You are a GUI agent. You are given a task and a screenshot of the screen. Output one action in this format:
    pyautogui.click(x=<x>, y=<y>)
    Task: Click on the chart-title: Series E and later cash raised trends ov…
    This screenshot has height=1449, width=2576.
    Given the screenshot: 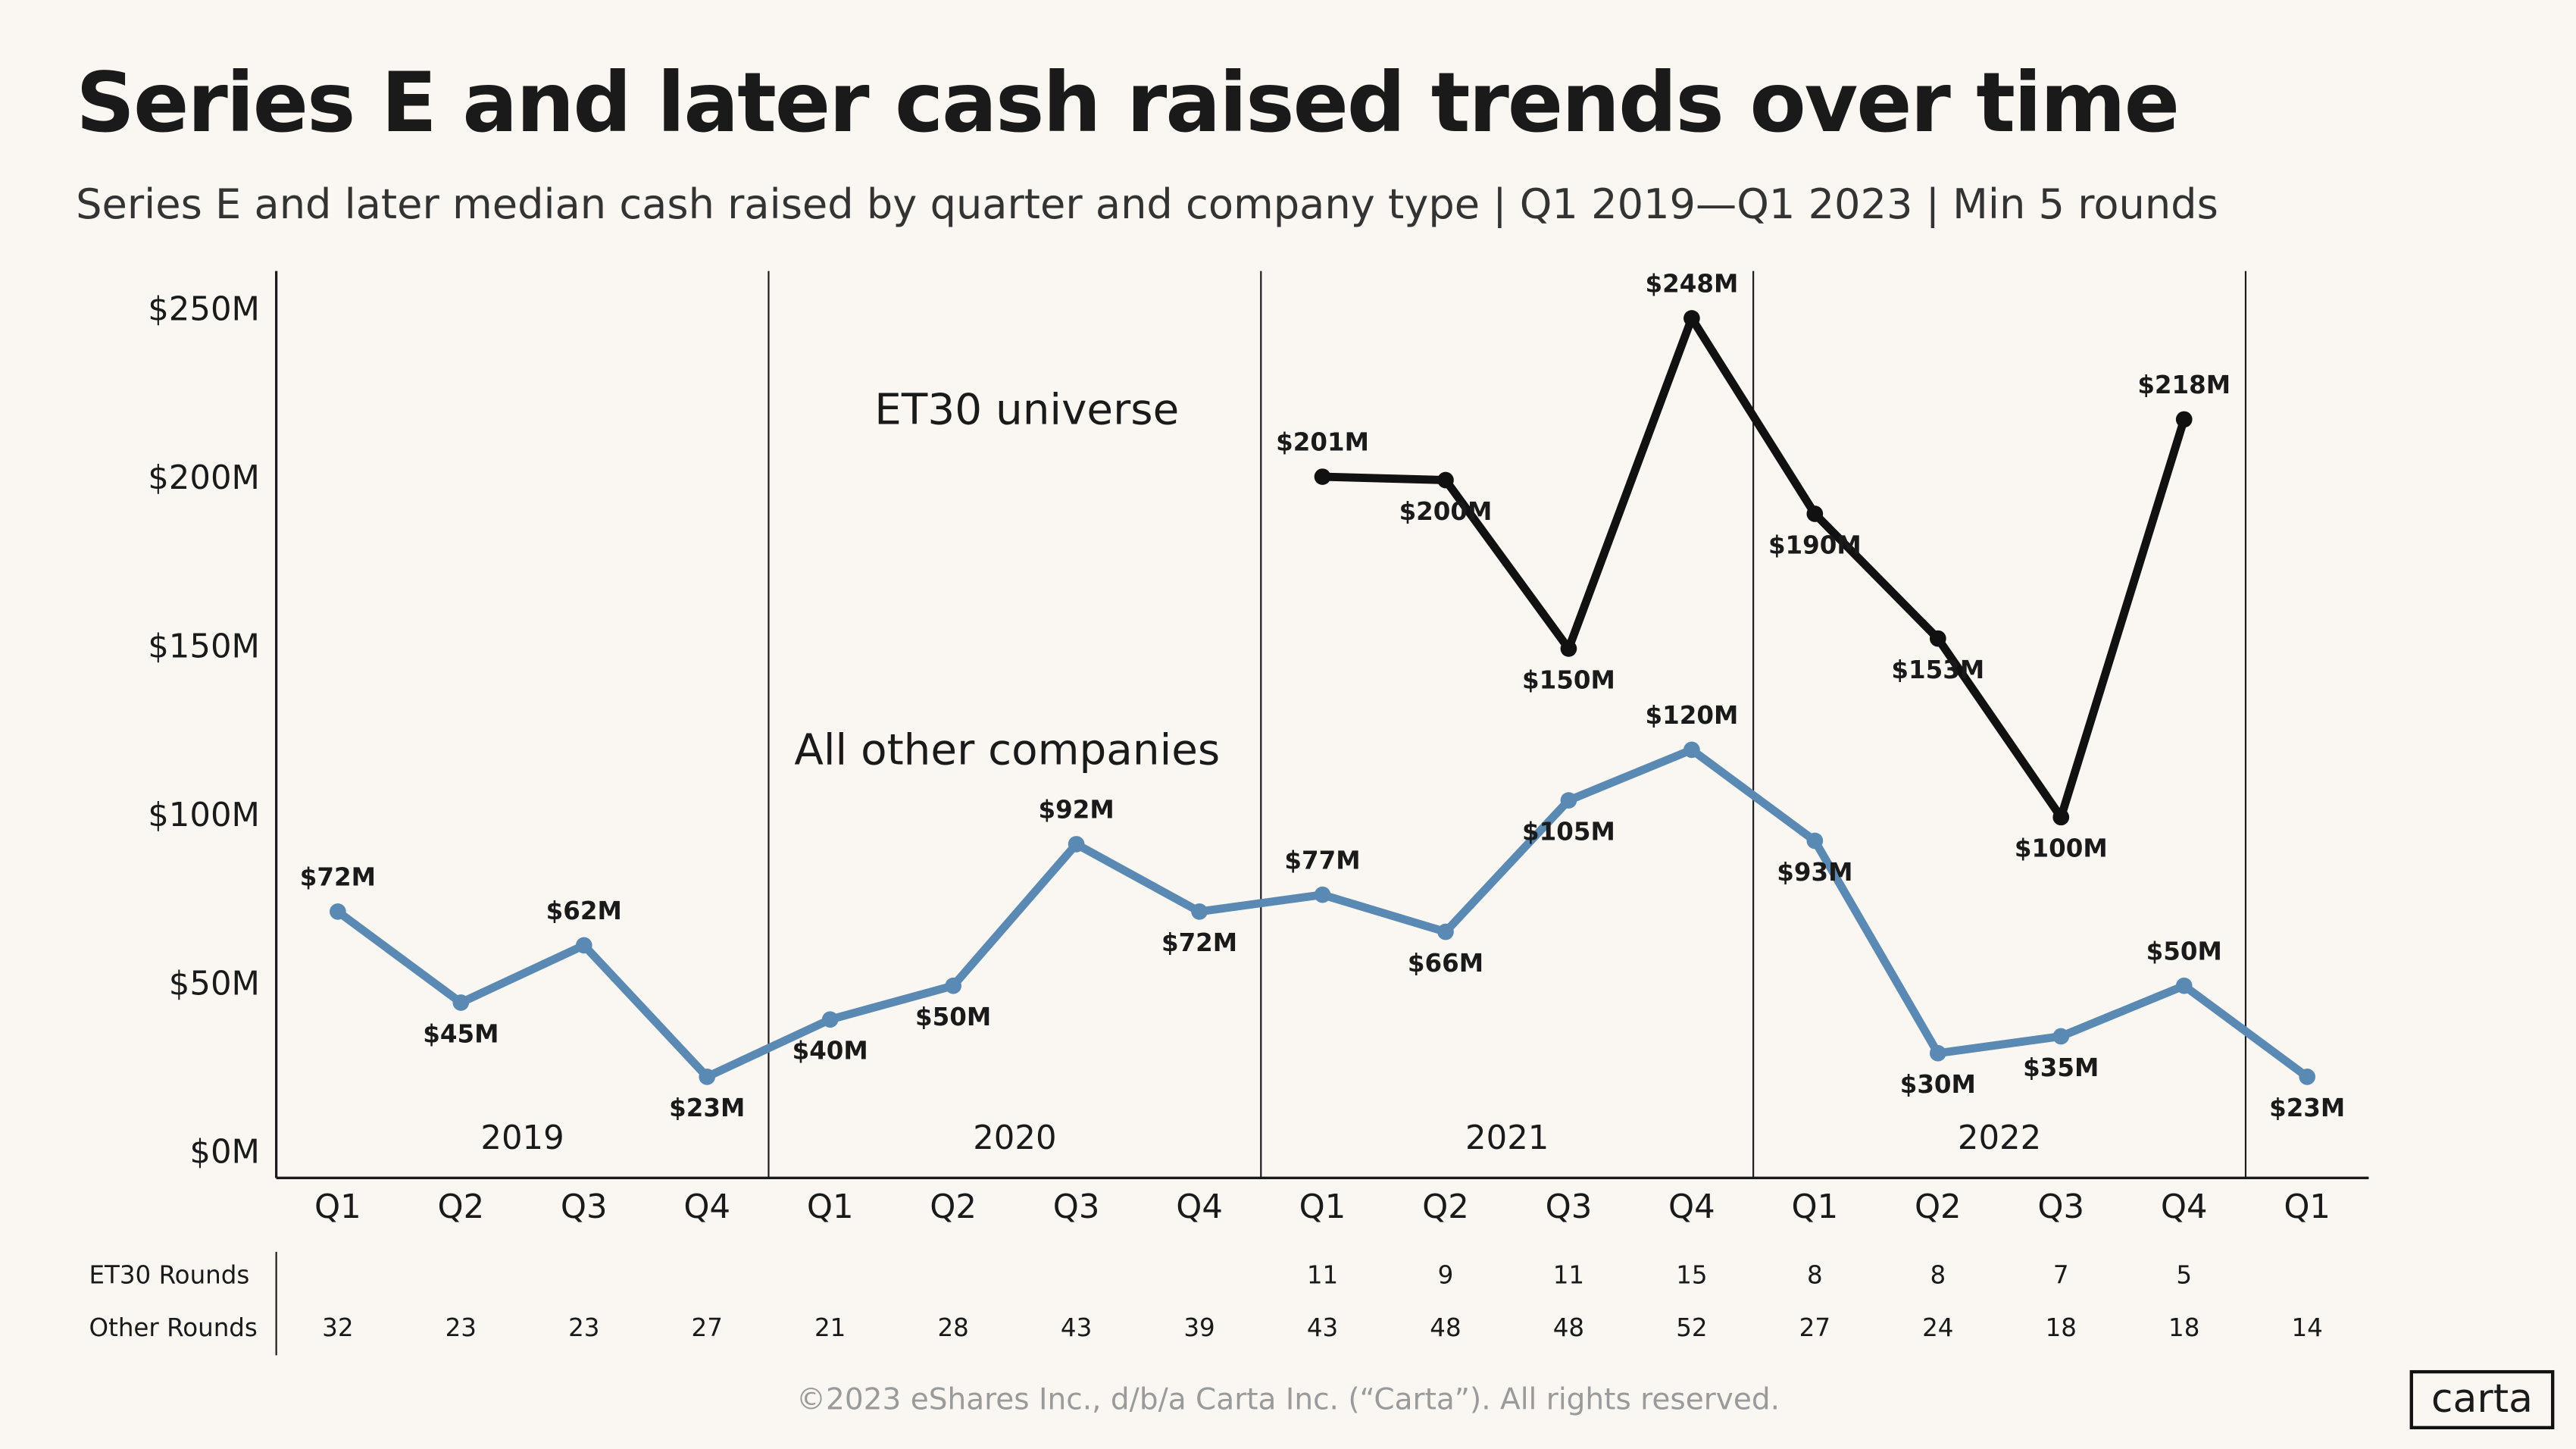 What is the action you would take?
    pyautogui.click(x=1127, y=103)
    